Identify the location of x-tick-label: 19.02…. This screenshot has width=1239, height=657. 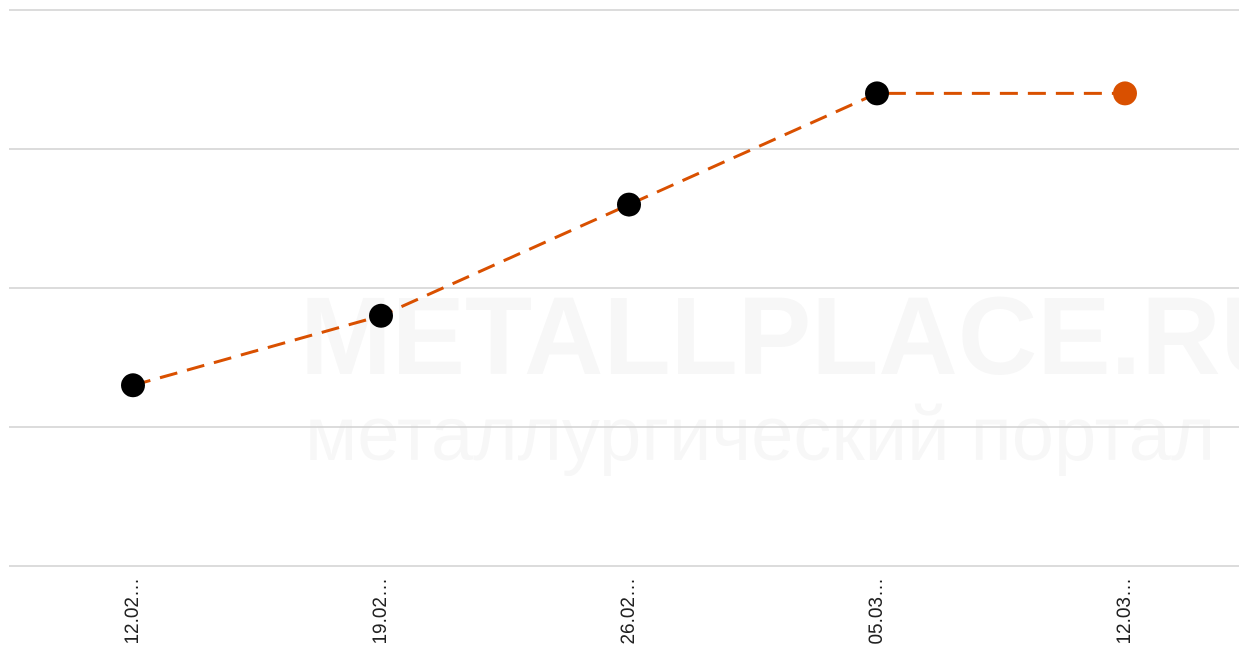
(380, 611).